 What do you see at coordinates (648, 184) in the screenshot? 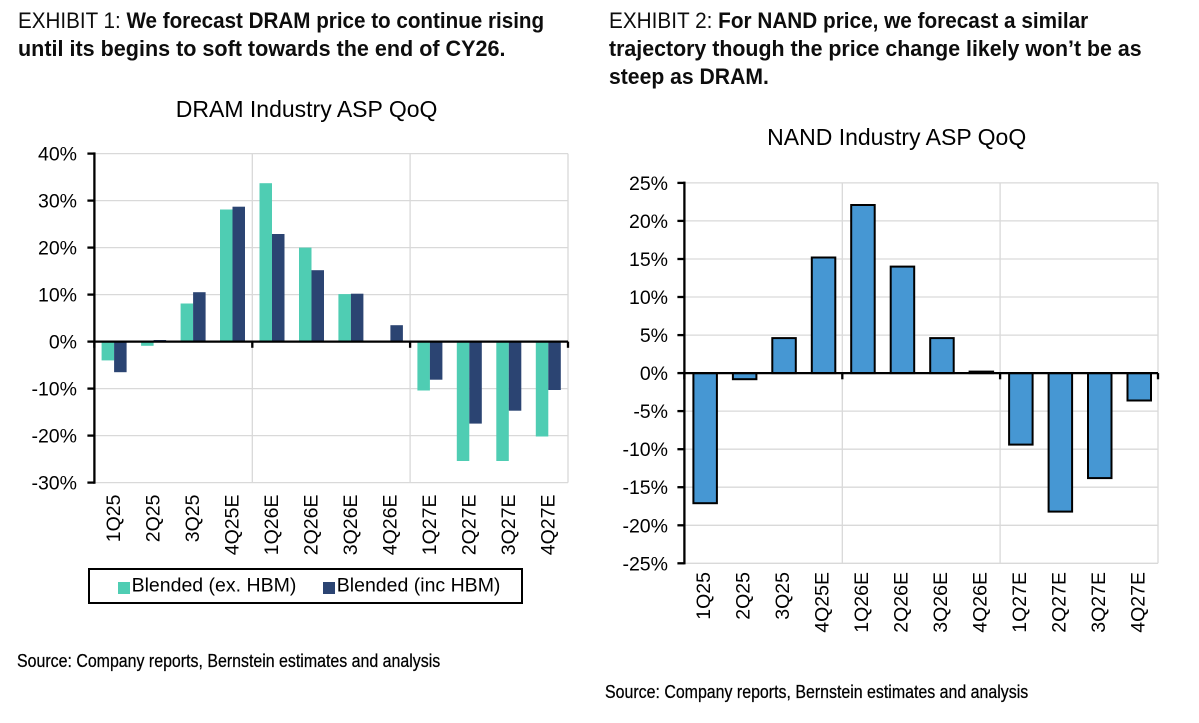
I see `svg-text: 25%` at bounding box center [648, 184].